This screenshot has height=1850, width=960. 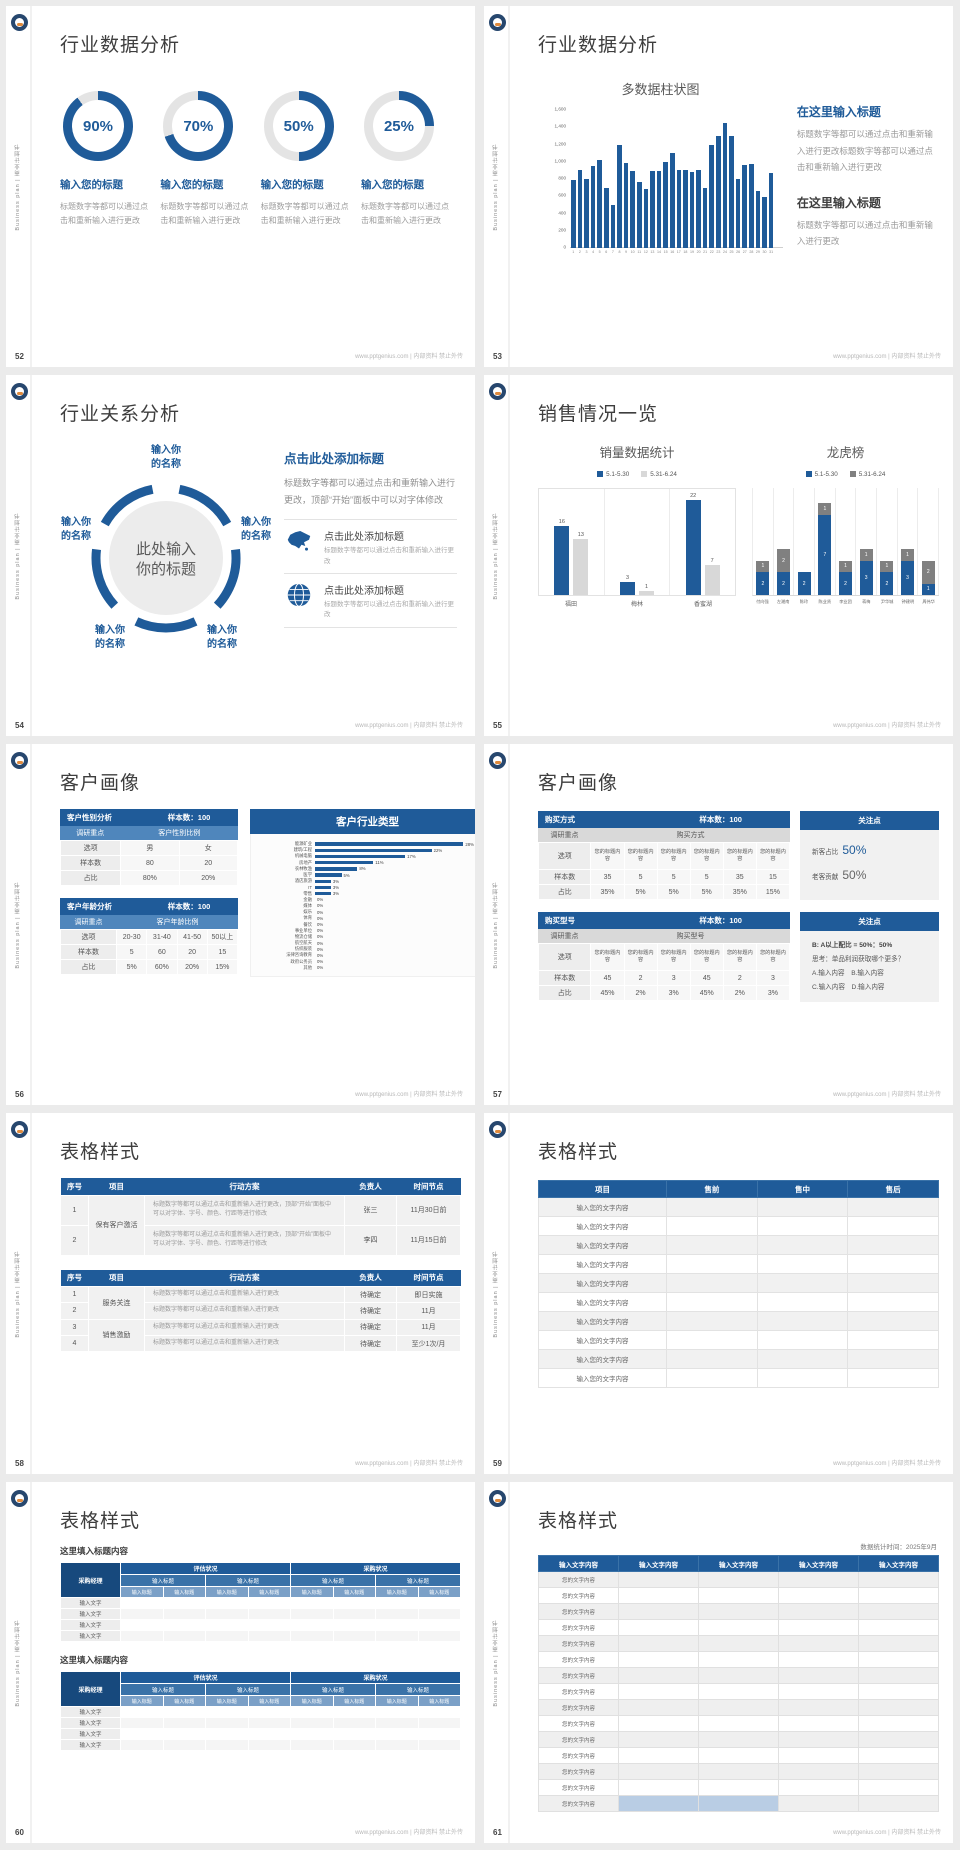 I want to click on row-label-cell: 您的文字内容, so click(x=578, y=1579).